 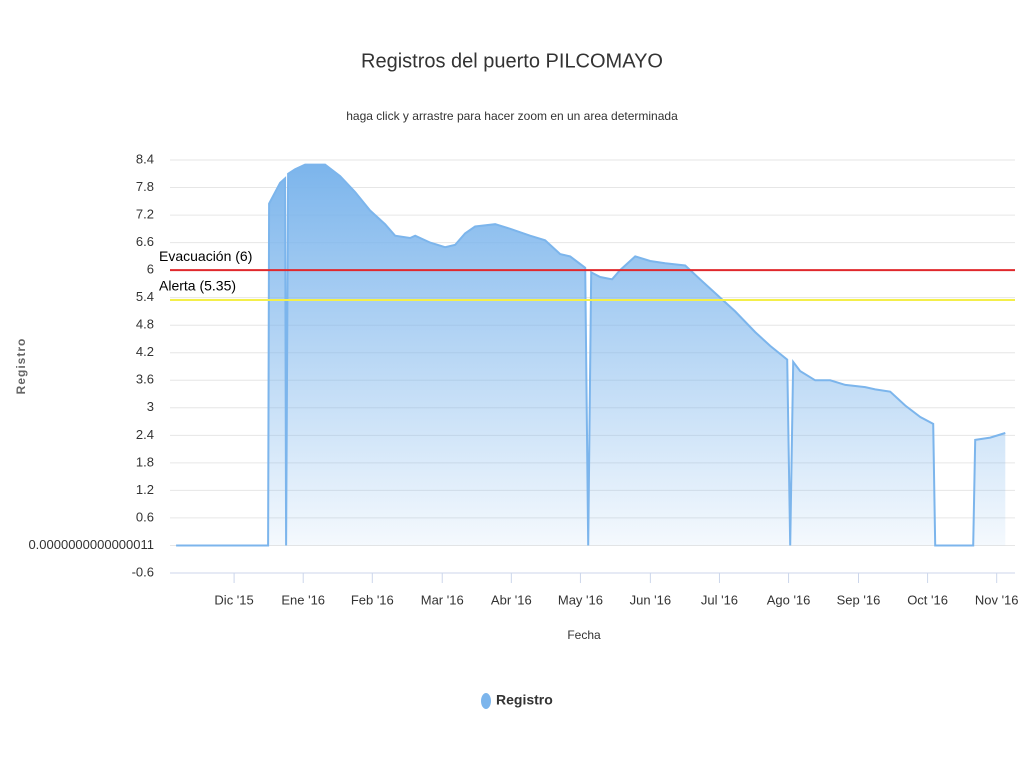 I want to click on y-tick-label: 2.4, so click(x=145, y=434).